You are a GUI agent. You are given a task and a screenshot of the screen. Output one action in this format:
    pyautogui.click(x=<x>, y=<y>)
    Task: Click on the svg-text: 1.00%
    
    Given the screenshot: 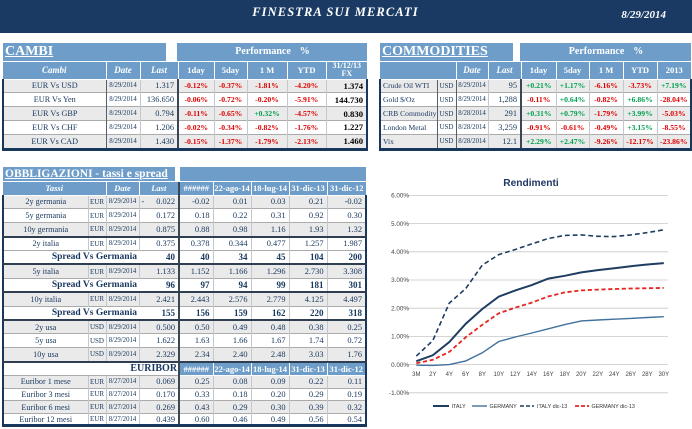 What is the action you would take?
    pyautogui.click(x=400, y=337)
    